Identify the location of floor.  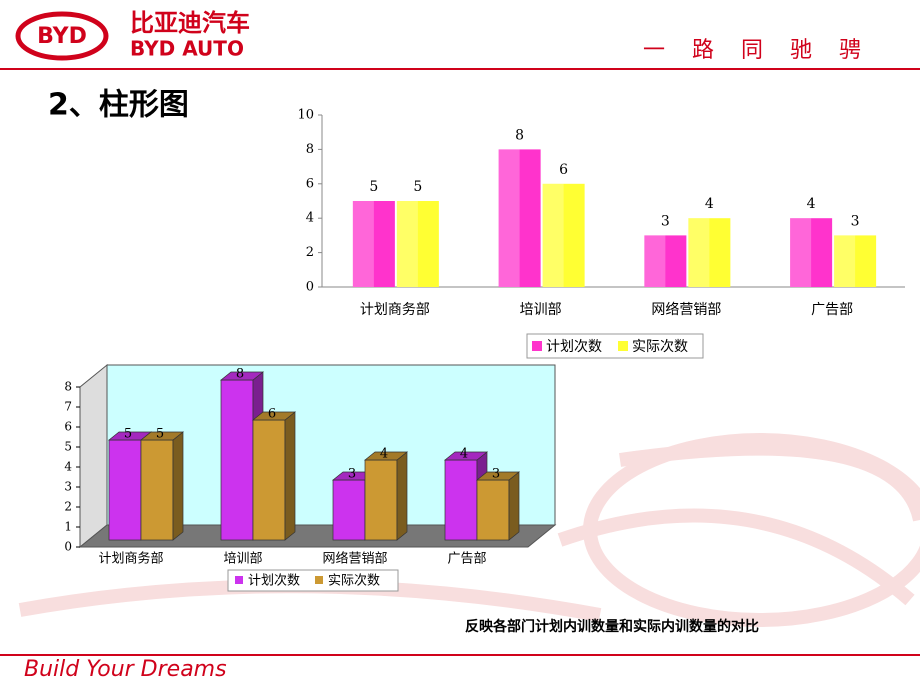
(317, 536).